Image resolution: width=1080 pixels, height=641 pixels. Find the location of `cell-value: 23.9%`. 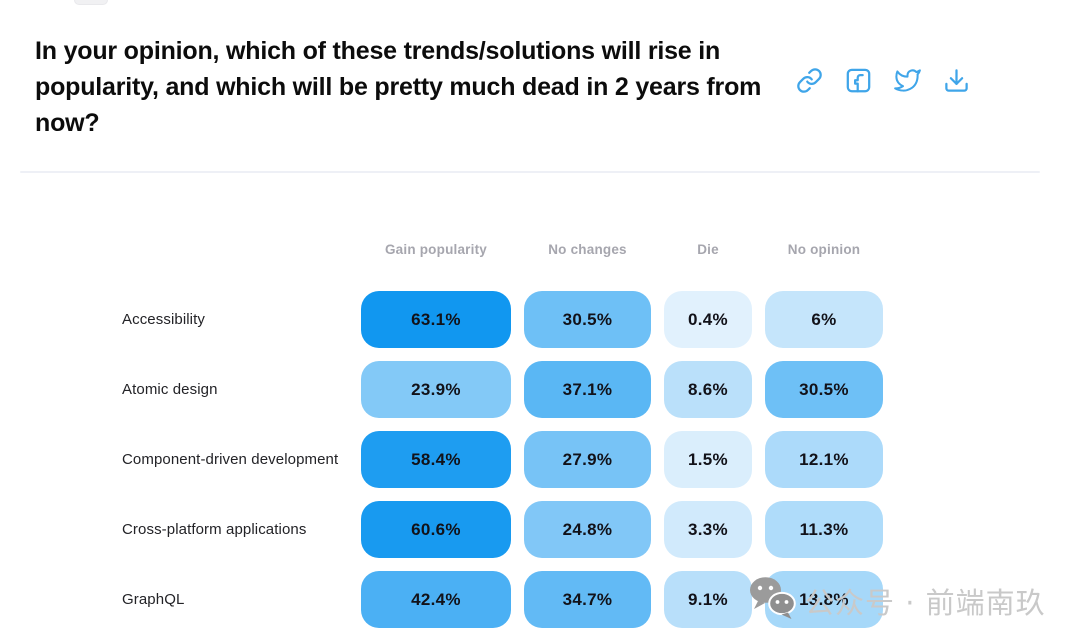

cell-value: 23.9% is located at coordinates (436, 389).